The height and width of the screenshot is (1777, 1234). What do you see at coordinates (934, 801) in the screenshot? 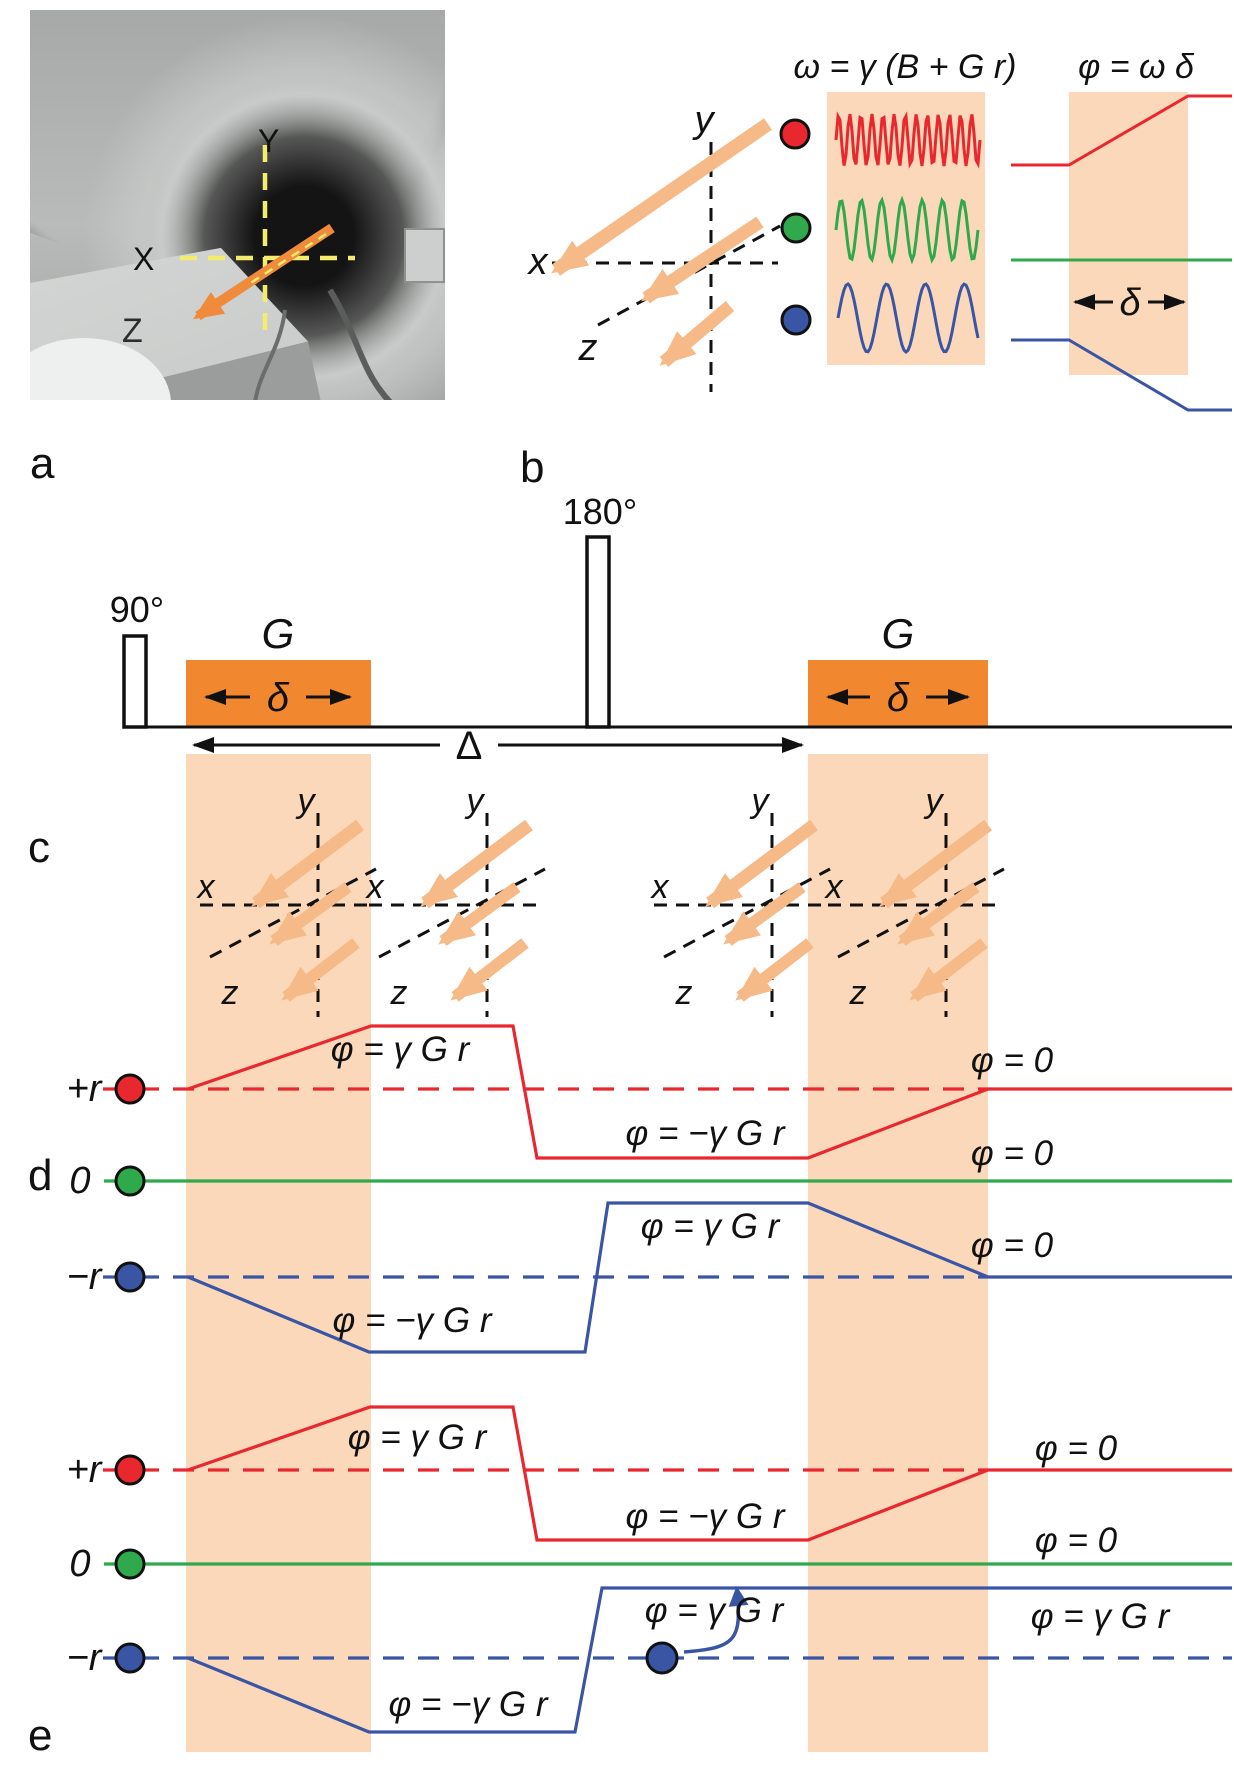
I see `c4-axis-y-label: y` at bounding box center [934, 801].